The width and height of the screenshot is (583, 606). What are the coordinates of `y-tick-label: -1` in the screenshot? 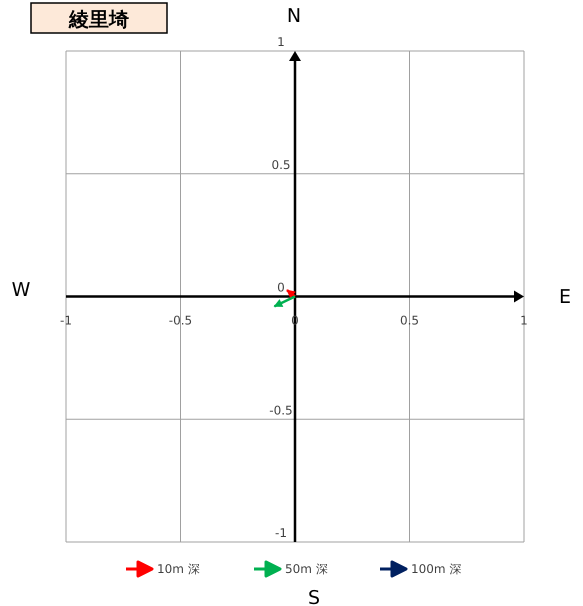 It's located at (281, 533).